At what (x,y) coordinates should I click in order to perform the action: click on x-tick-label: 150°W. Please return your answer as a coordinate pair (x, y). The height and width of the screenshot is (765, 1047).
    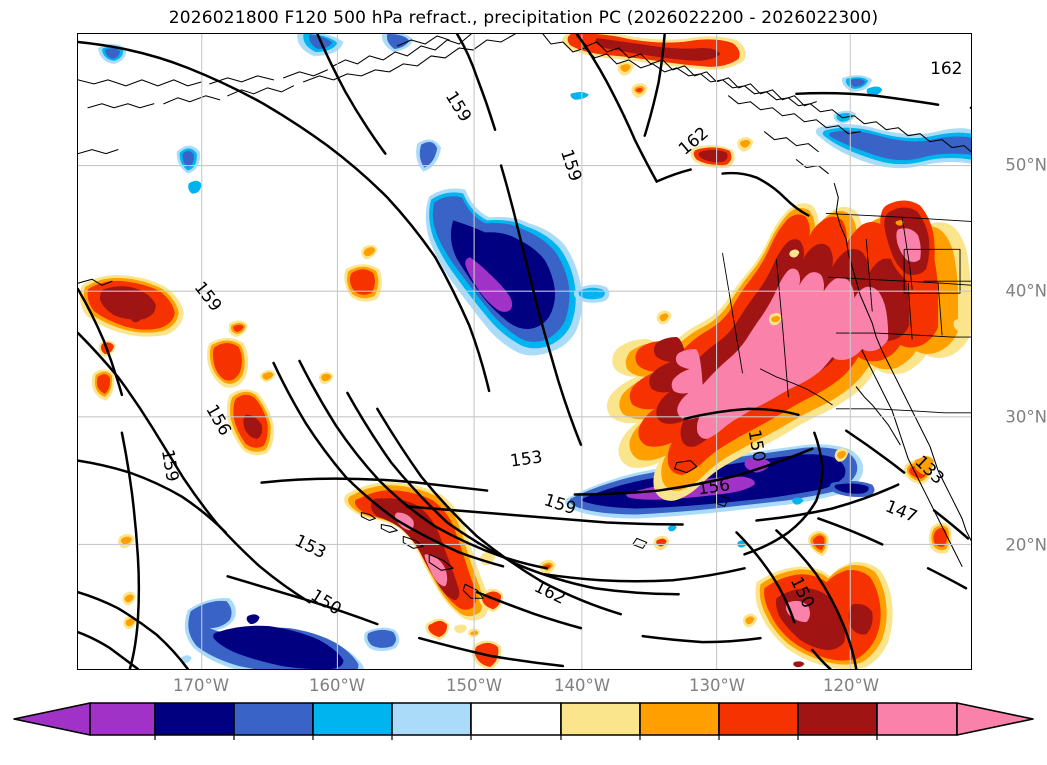
    Looking at the image, I should click on (474, 685).